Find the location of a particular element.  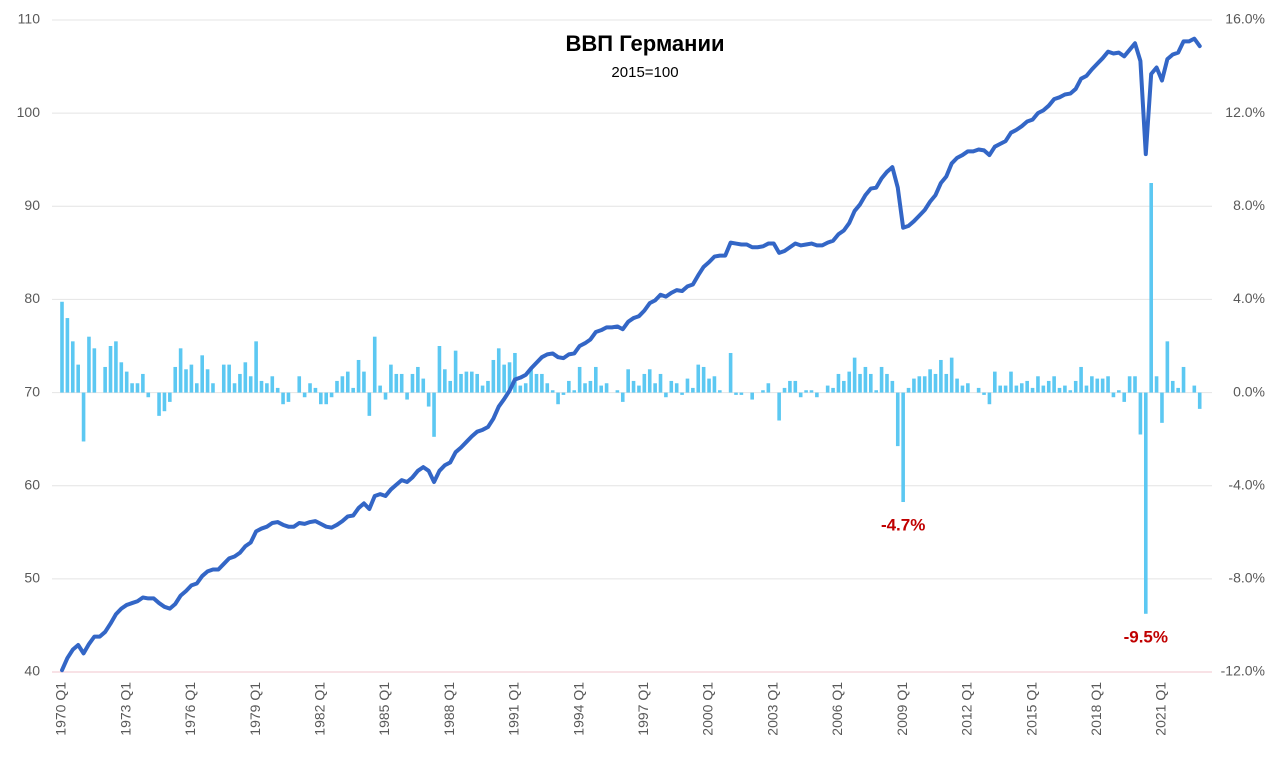

x-tick-label: 1991 Q1 is located at coordinates (514, 709).